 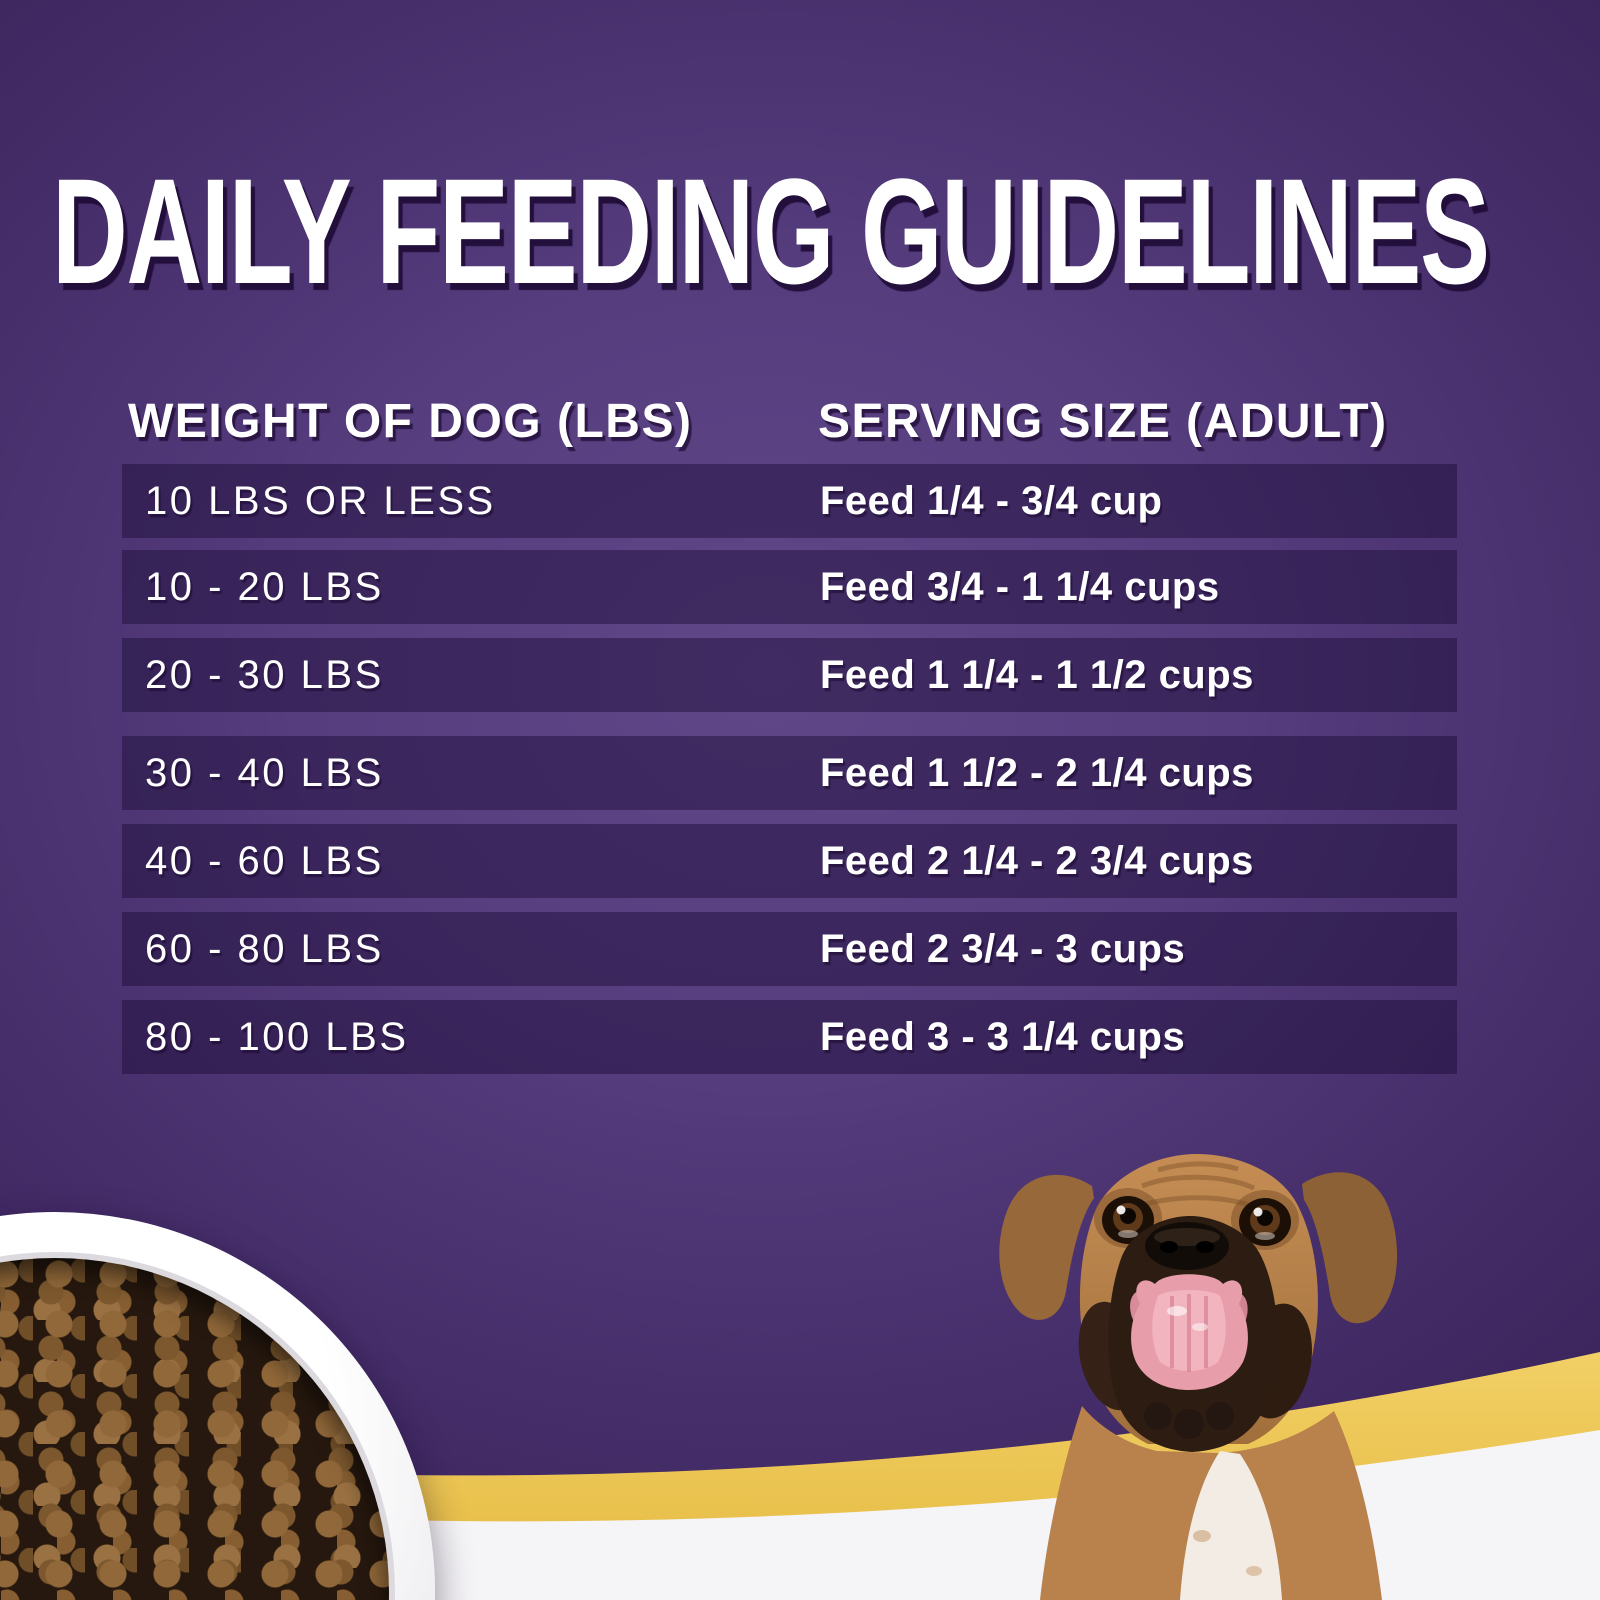 What do you see at coordinates (410, 421) in the screenshot?
I see `column-header-weight: WEIGHT OF DOG (LBS)` at bounding box center [410, 421].